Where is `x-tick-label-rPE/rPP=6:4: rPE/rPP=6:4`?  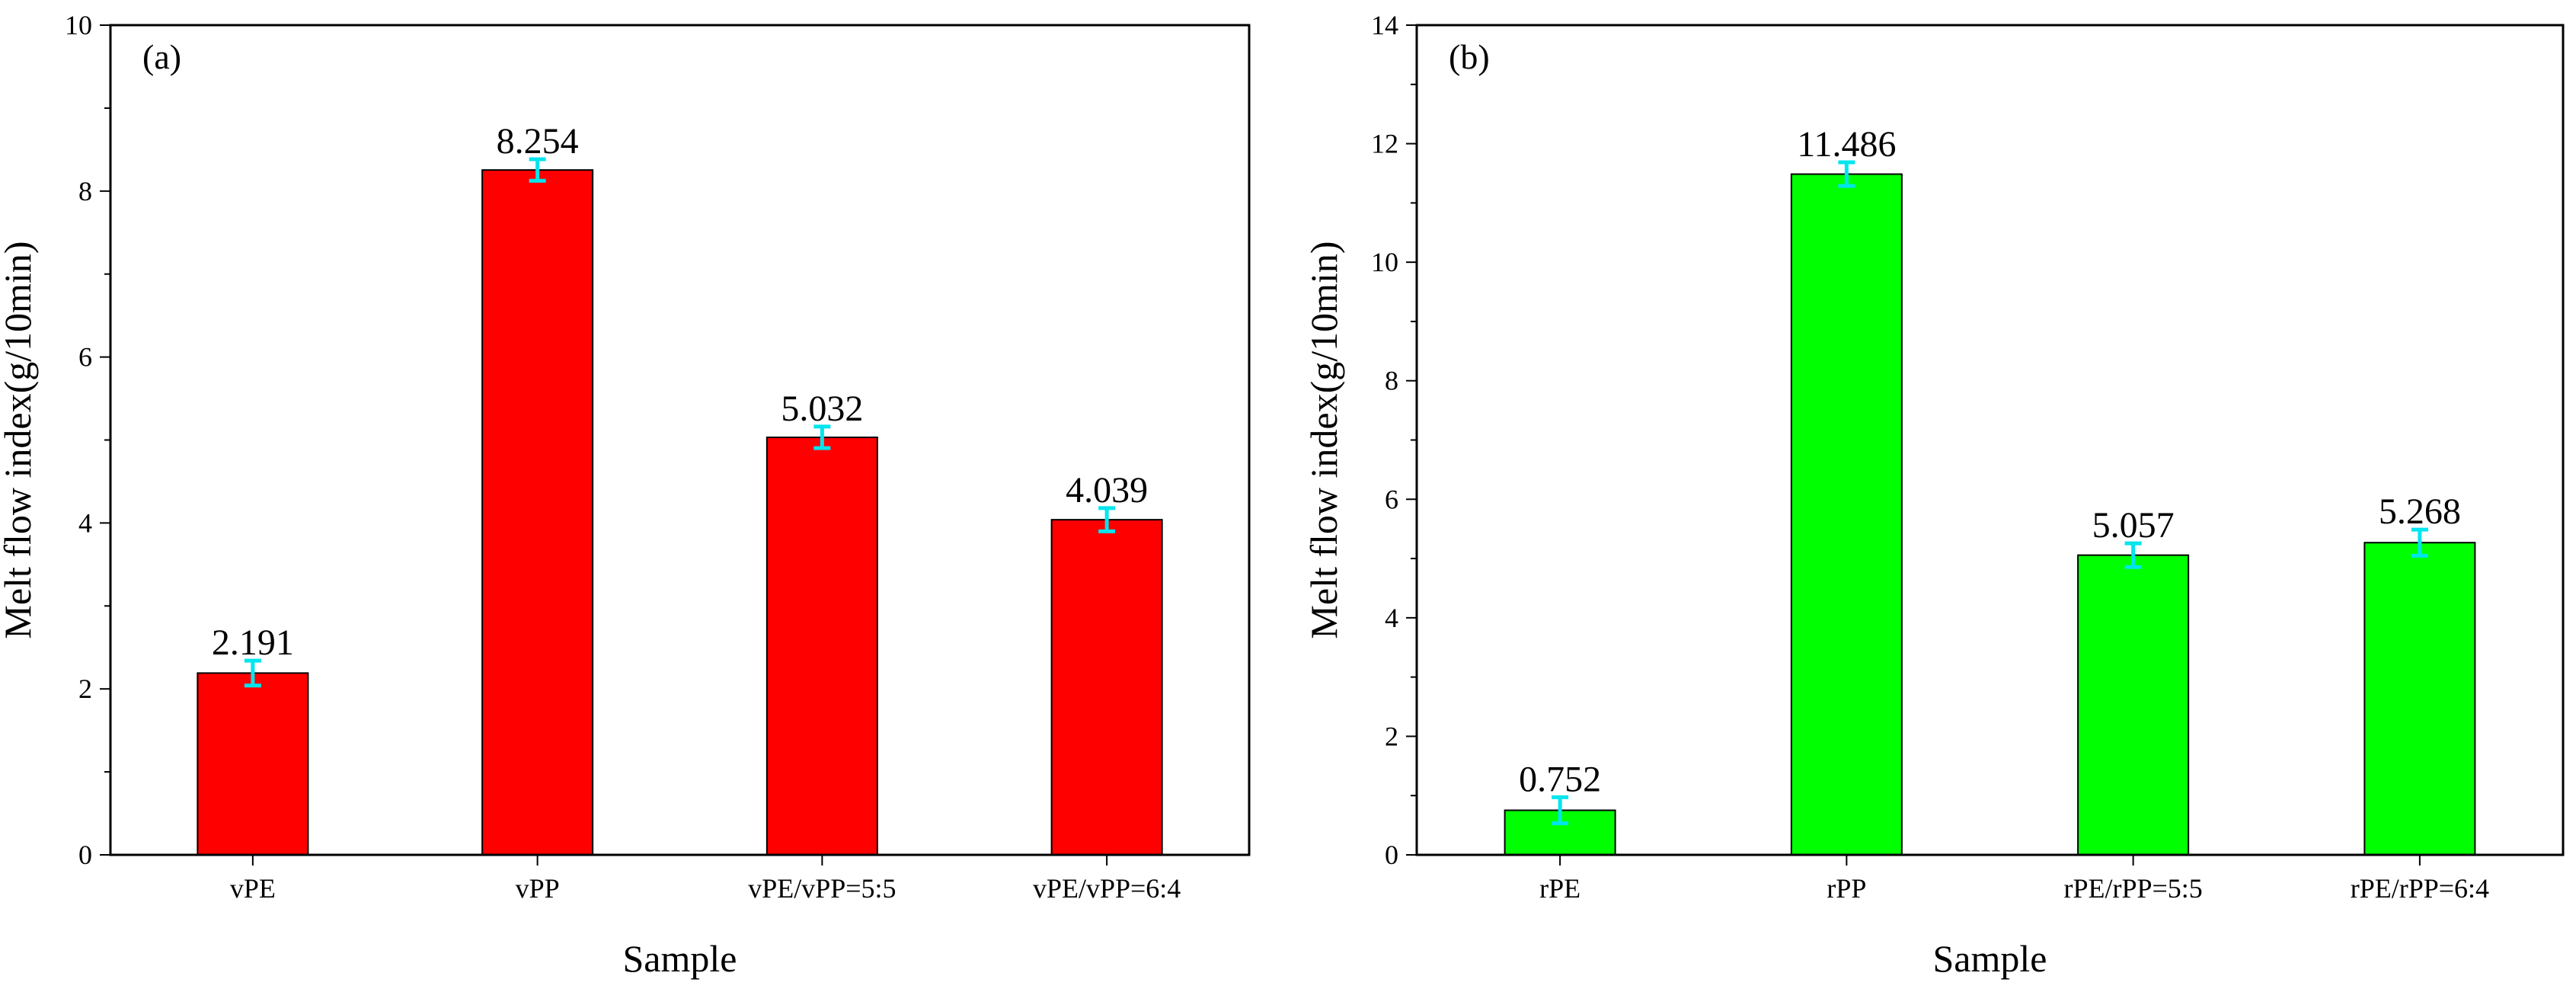
x-tick-label-rPE/rPP=6:4: rPE/rPP=6:4 is located at coordinates (2420, 888).